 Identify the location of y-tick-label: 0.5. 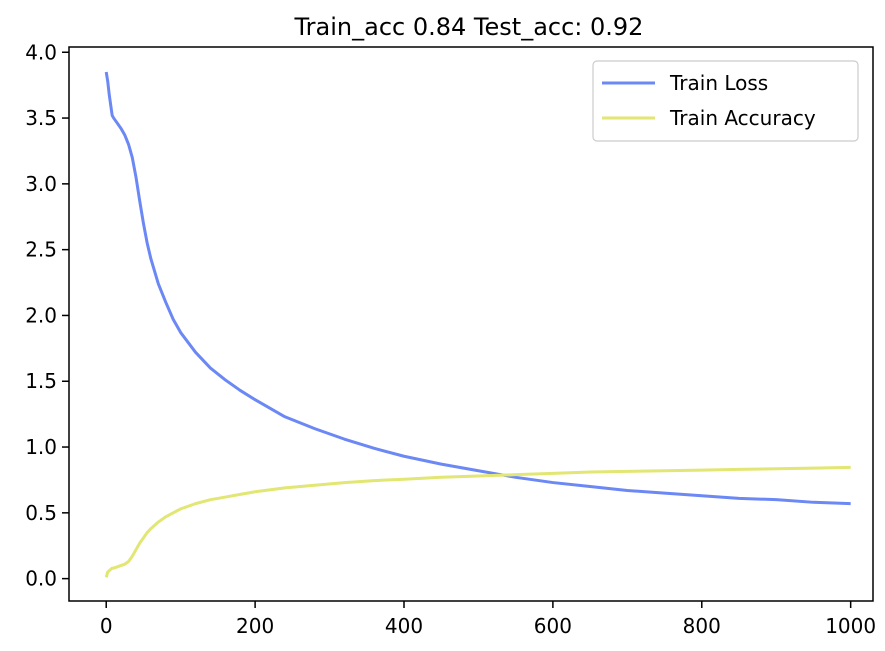
(41, 513).